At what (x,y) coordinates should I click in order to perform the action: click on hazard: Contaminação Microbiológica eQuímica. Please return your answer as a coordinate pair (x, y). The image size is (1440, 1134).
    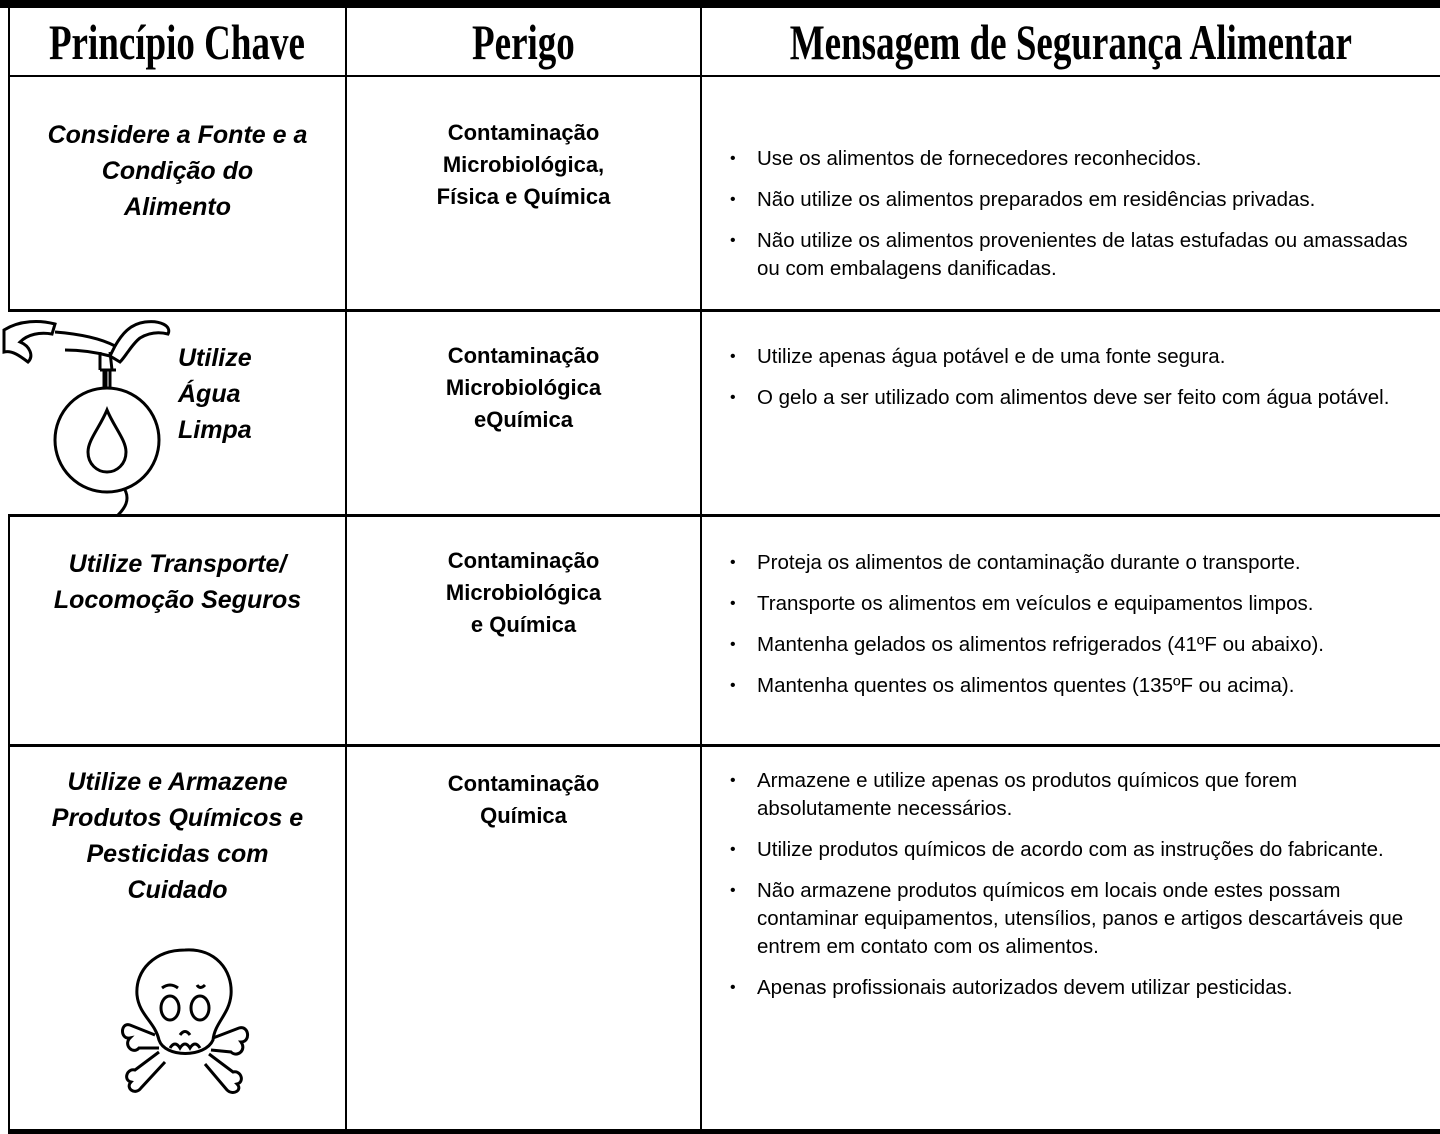
    Looking at the image, I should click on (523, 388).